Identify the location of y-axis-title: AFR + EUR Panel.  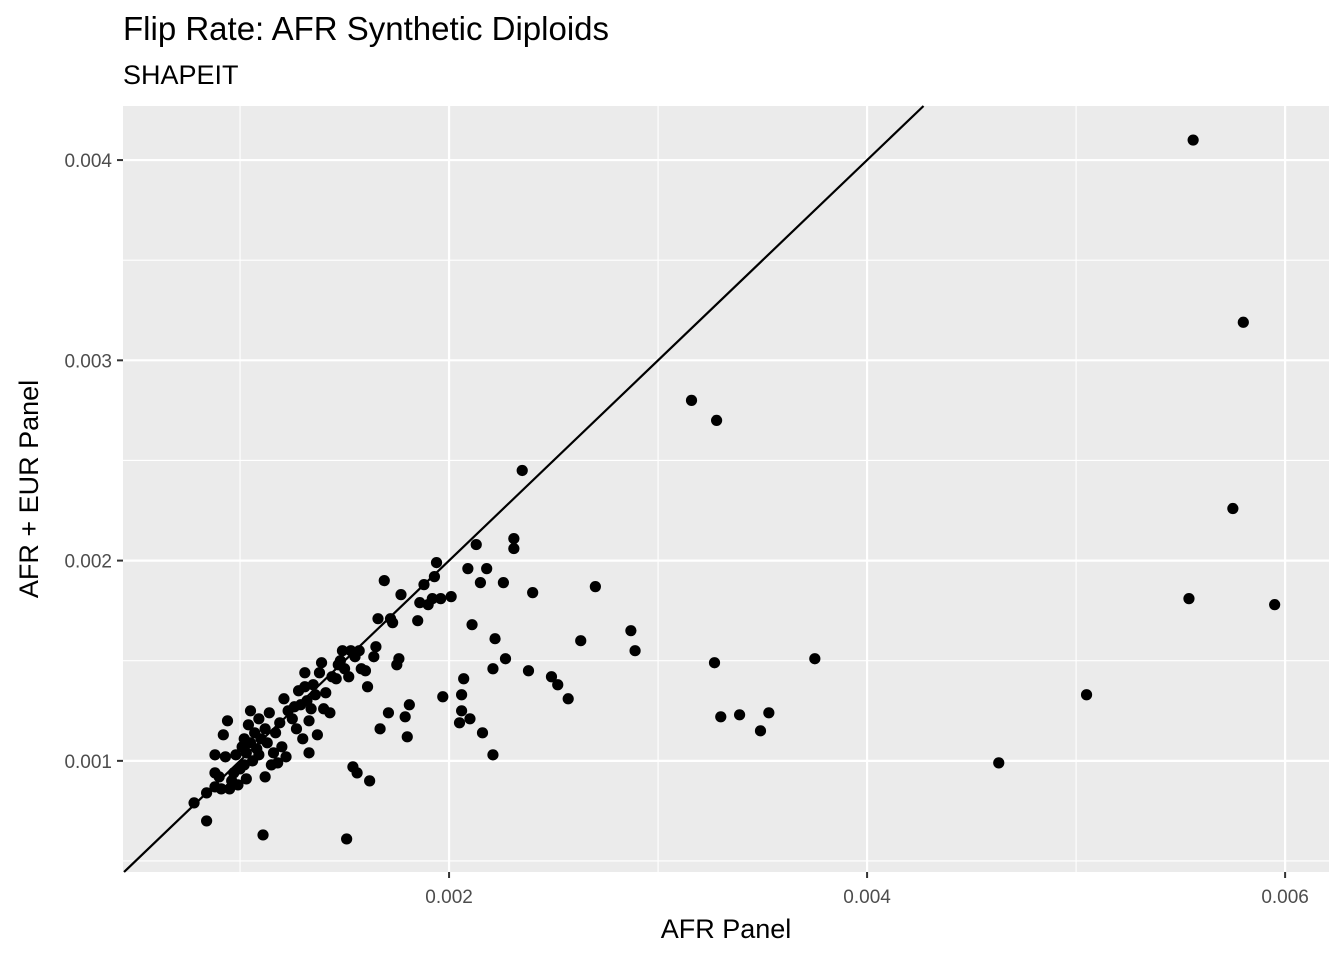
(29, 489).